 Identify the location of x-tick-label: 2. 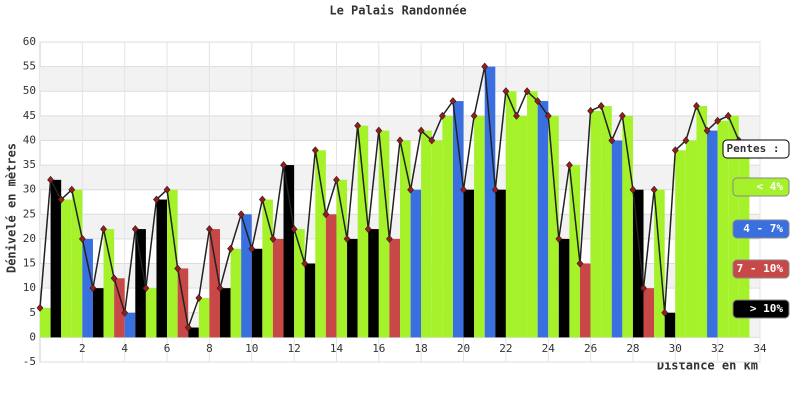
(82, 348).